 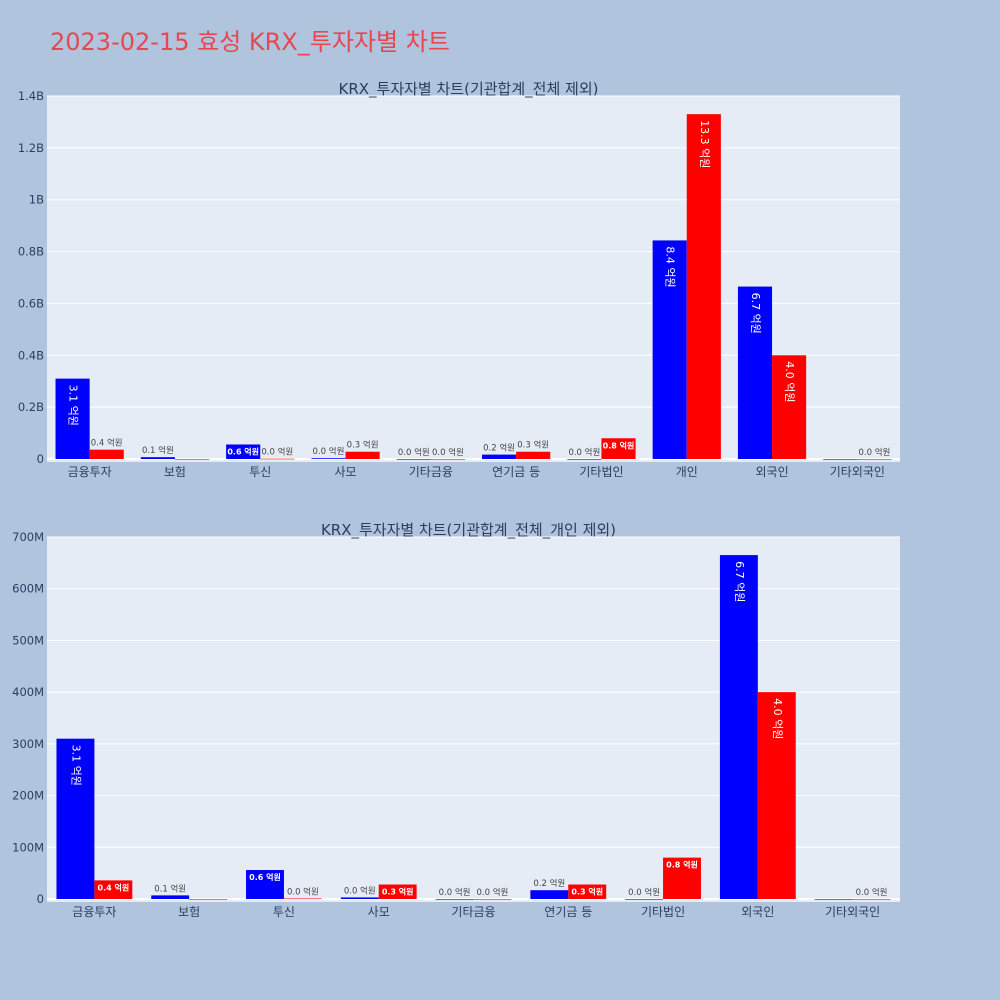 What do you see at coordinates (704, 144) in the screenshot?
I see `bar-value-label: 13.3 억원` at bounding box center [704, 144].